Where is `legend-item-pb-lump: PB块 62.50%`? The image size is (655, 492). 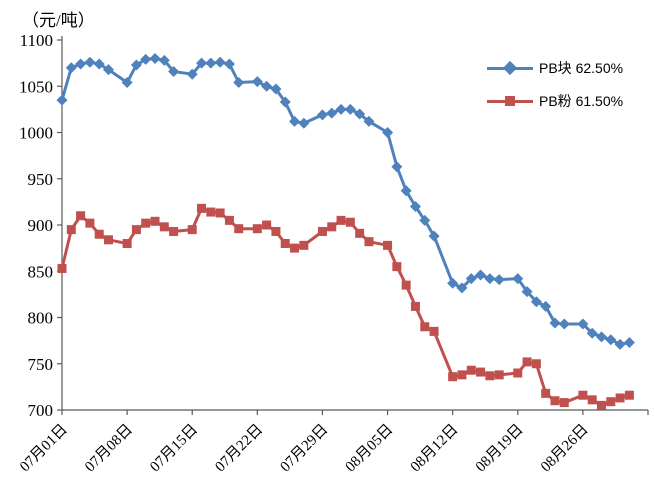
legend-item-pb-lump: PB块 62.50% is located at coordinates (555, 68).